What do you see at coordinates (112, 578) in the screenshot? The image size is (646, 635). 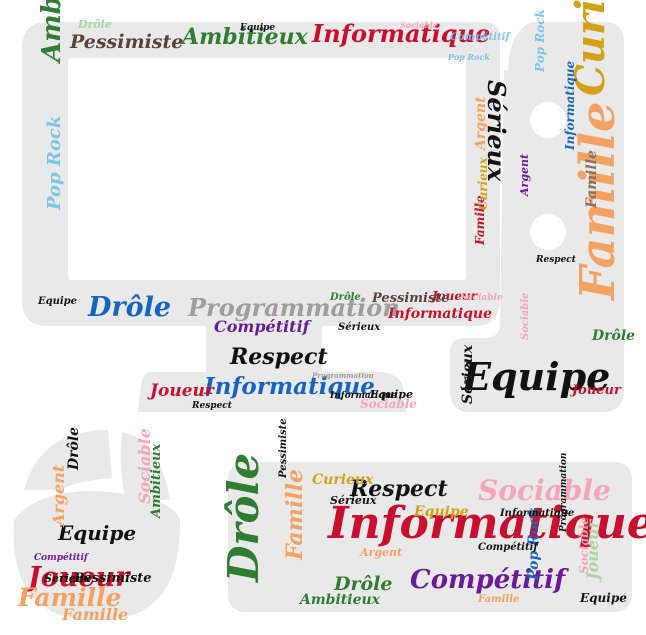 I see `mouse-word: Pessimiste` at bounding box center [112, 578].